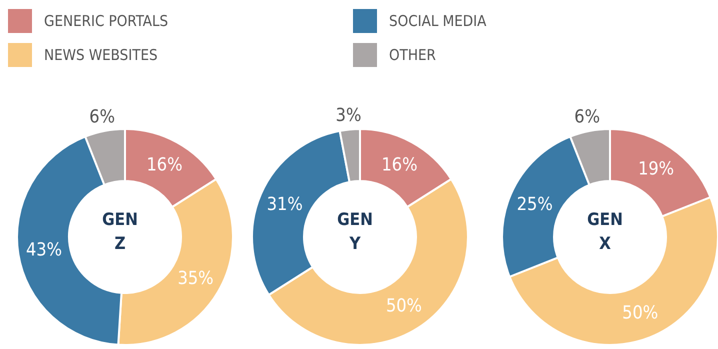  Describe the element at coordinates (412, 55) in the screenshot. I see `legend-label: OTHER` at that location.